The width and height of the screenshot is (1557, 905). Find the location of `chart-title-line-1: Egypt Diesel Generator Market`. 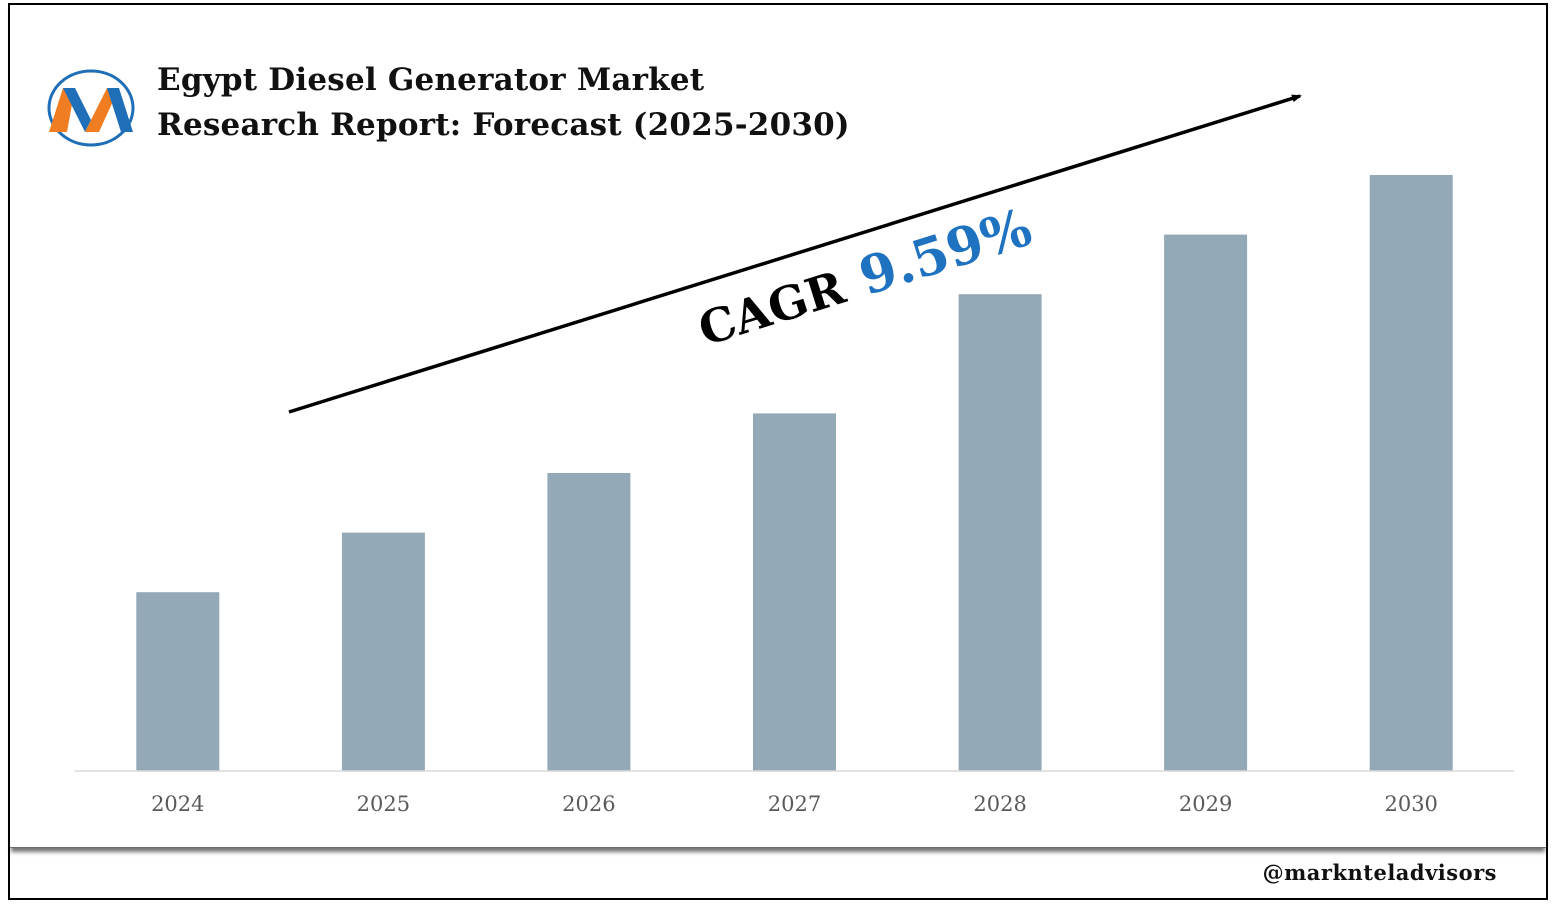

chart-title-line-1: Egypt Diesel Generator Market is located at coordinates (431, 80).